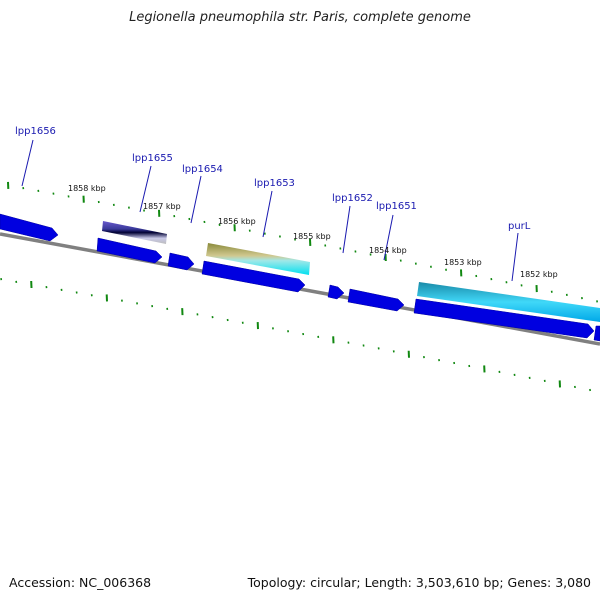  What do you see at coordinates (388, 250) in the screenshot?
I see `kbp-label-1854: 1854 kbp` at bounding box center [388, 250].